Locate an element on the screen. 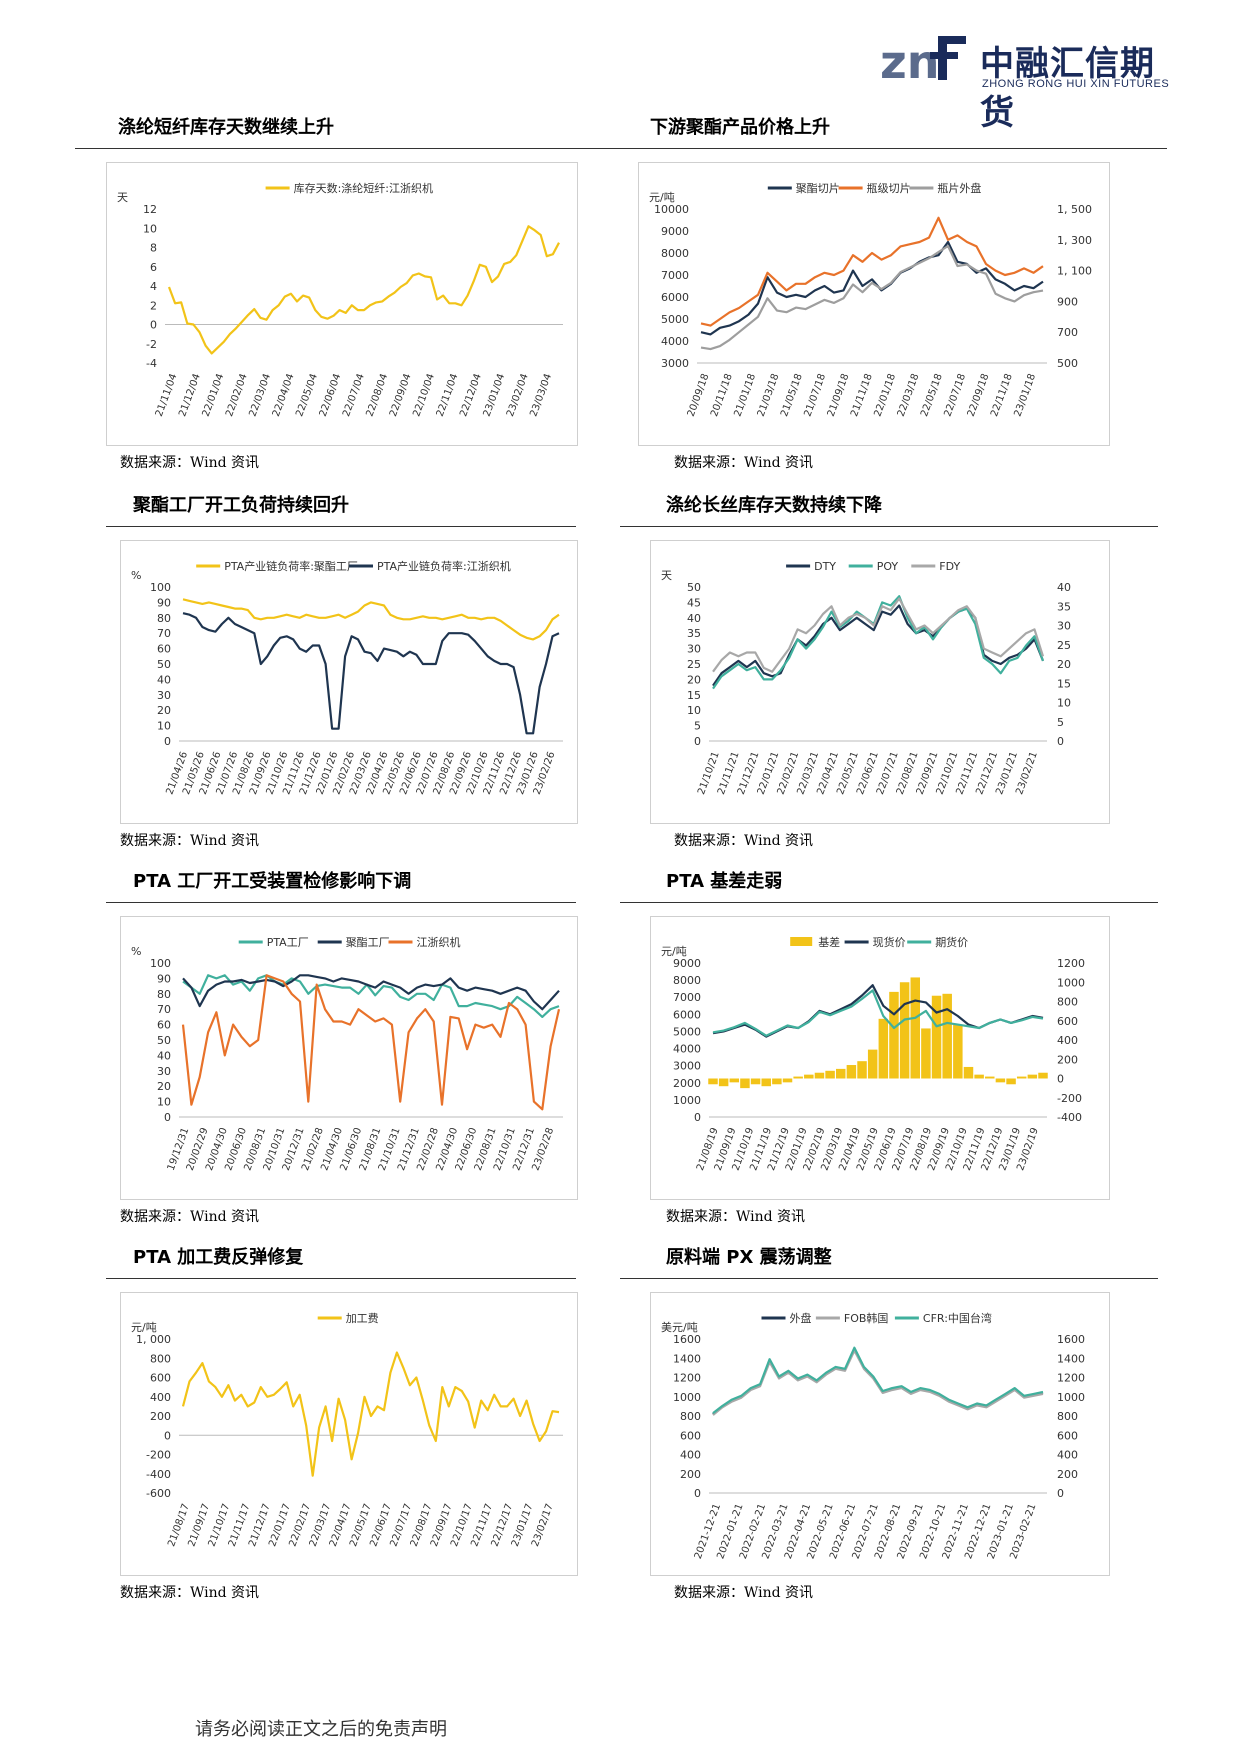 Image resolution: width=1241 pixels, height=1755 pixels. company-logo: zn 中融汇信期货 ZHONG RONG HUI XIN FUTURES is located at coordinates (1030, 80).